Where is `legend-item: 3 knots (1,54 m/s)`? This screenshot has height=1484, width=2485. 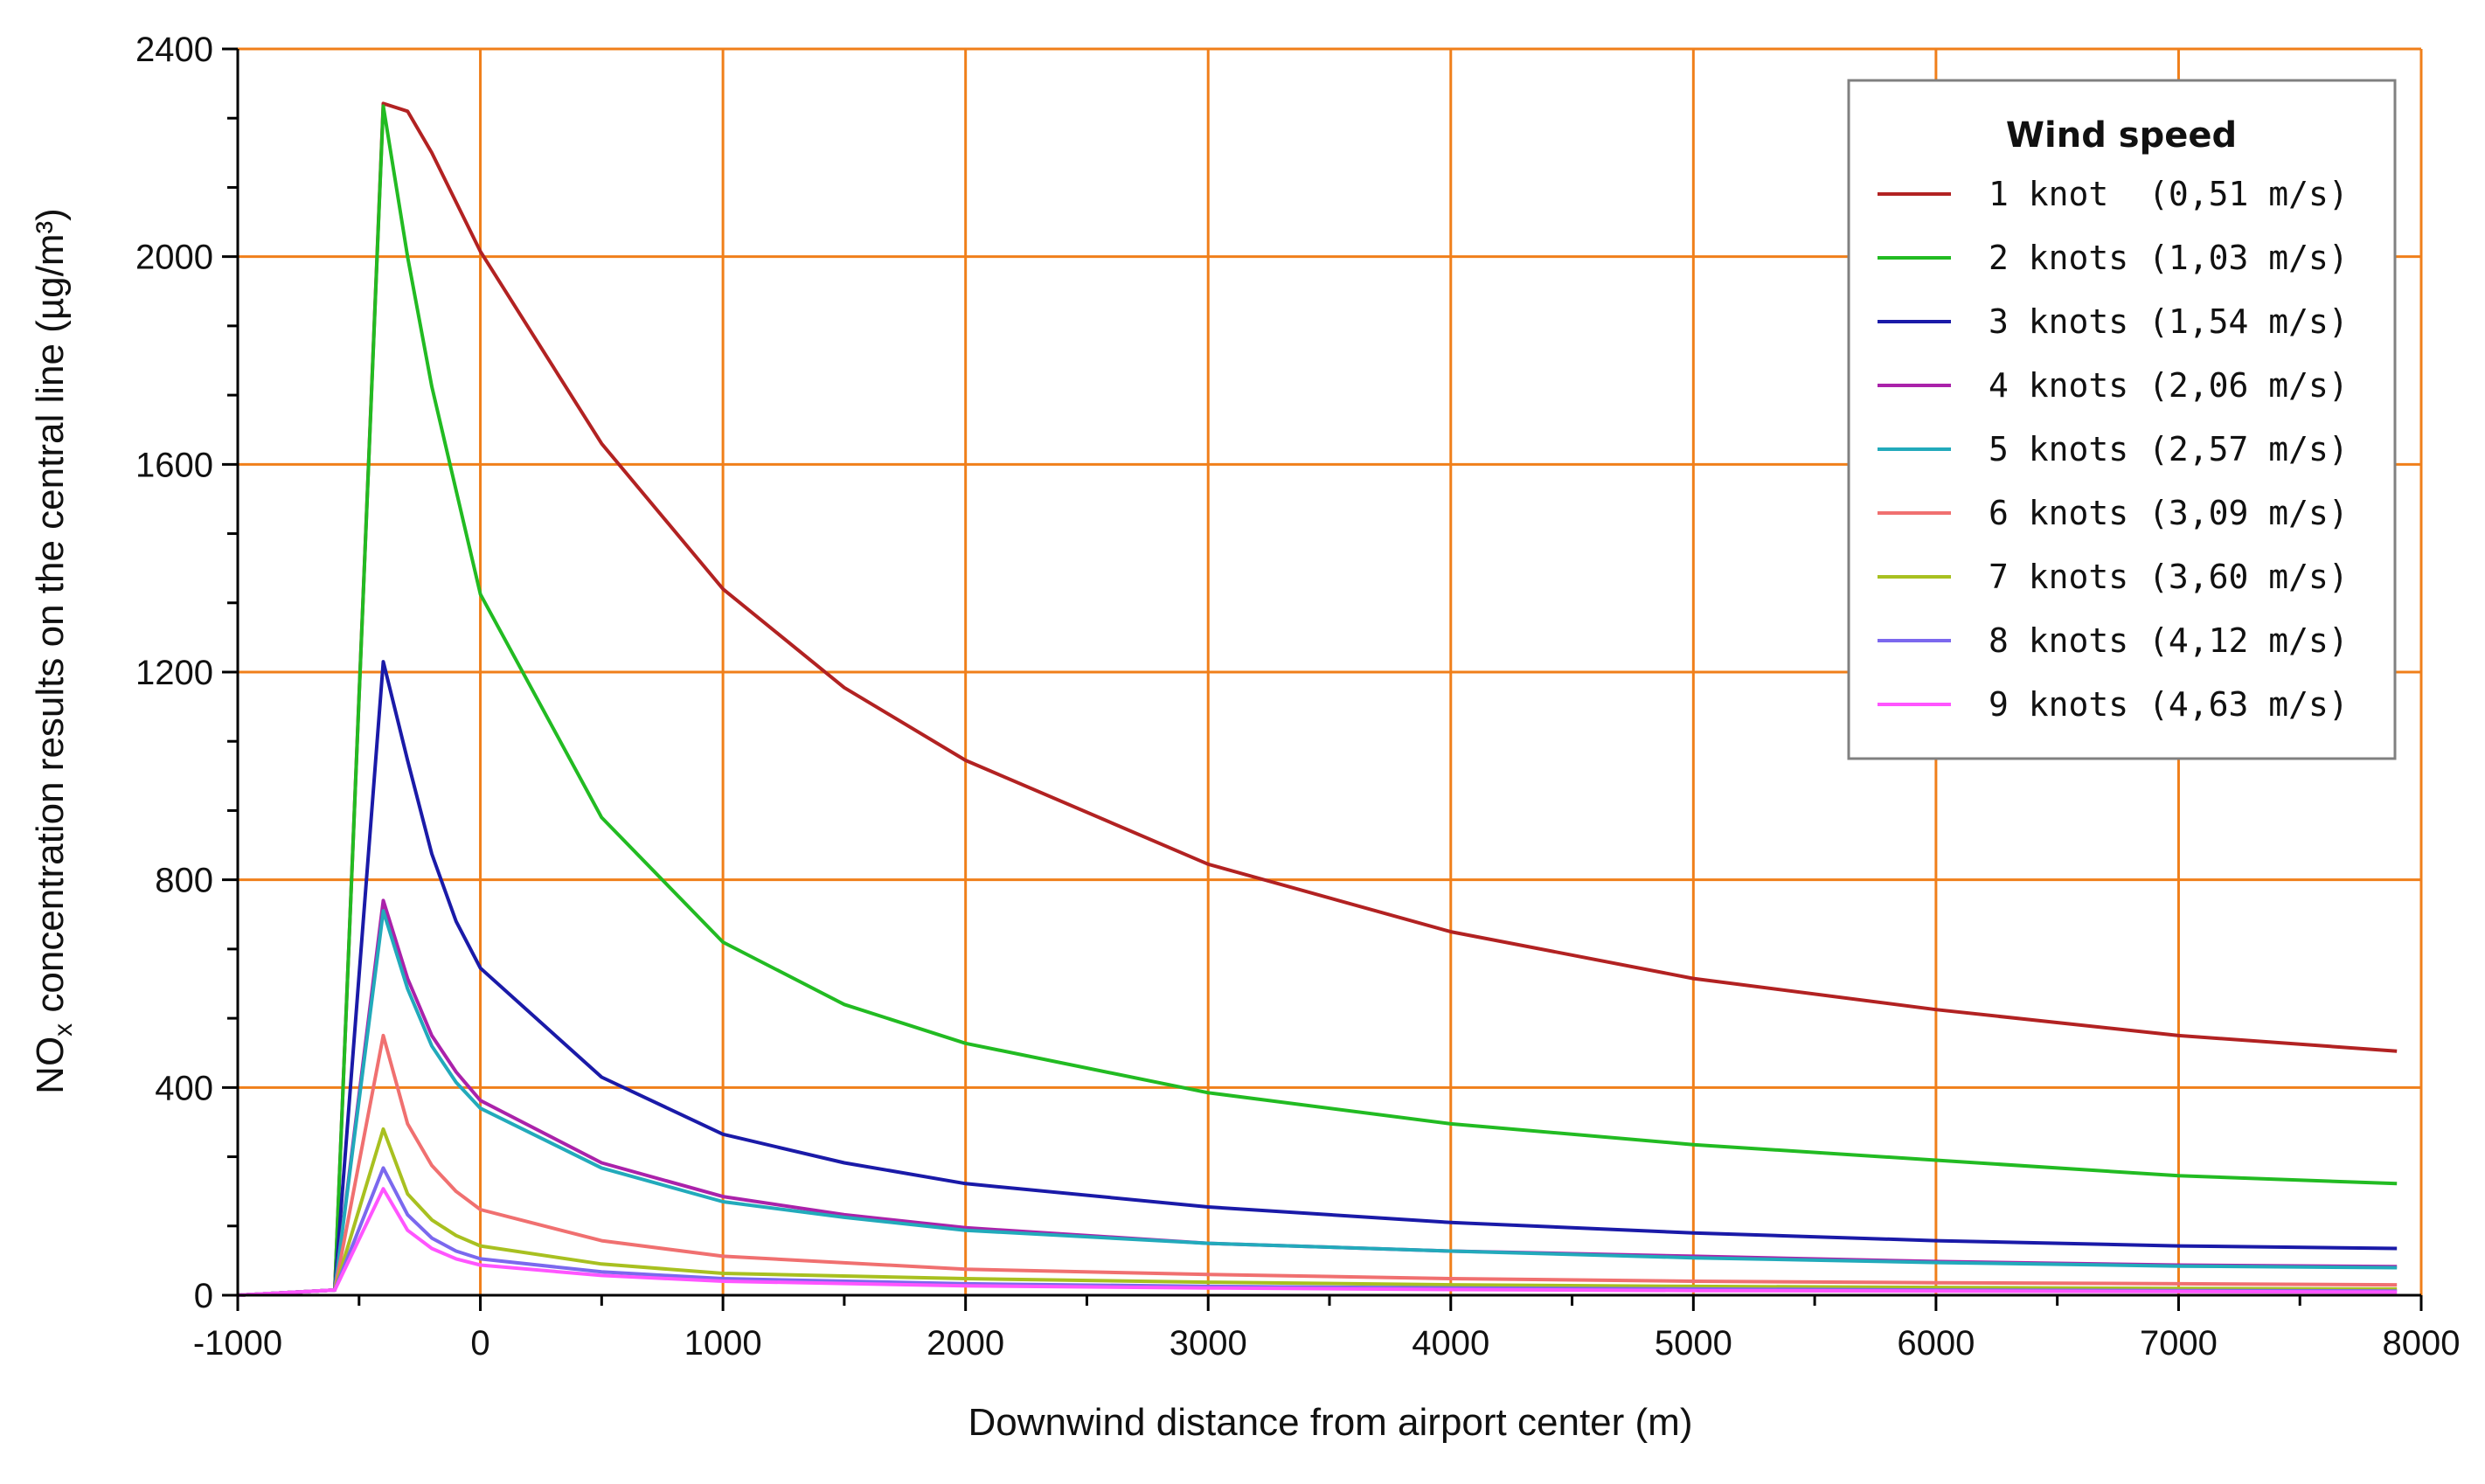 legend-item: 3 knots (1,54 m/s) is located at coordinates (2113, 321).